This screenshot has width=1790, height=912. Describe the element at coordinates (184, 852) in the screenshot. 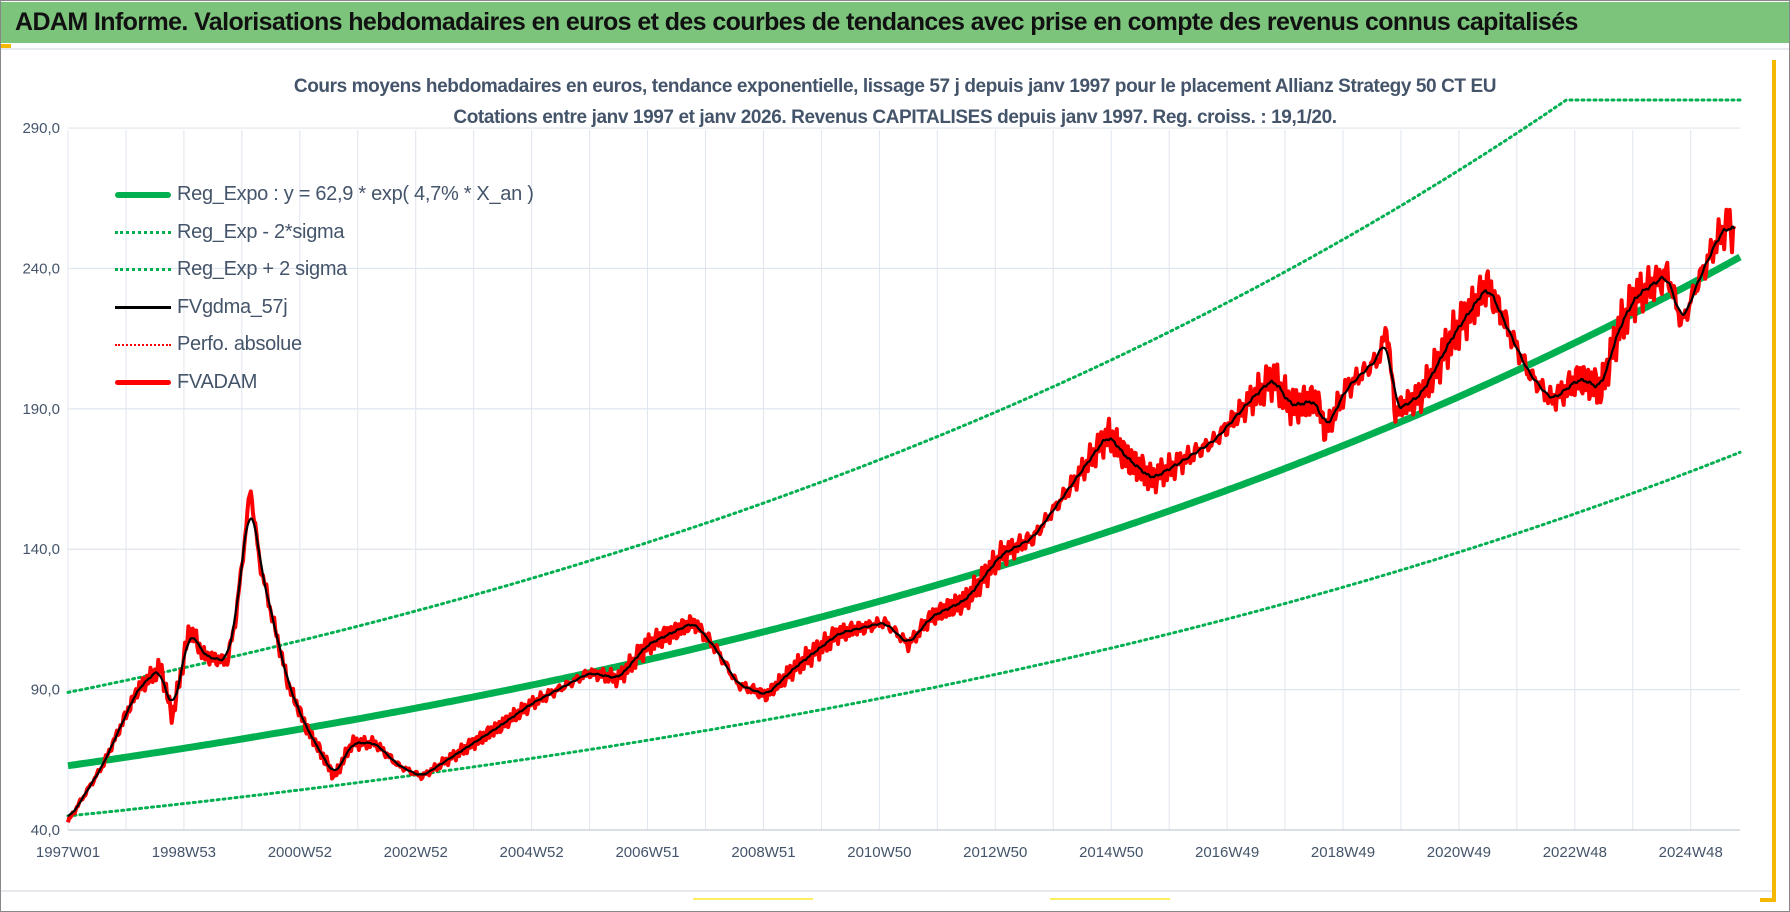

I see `x-tick-label: 1998W53` at that location.